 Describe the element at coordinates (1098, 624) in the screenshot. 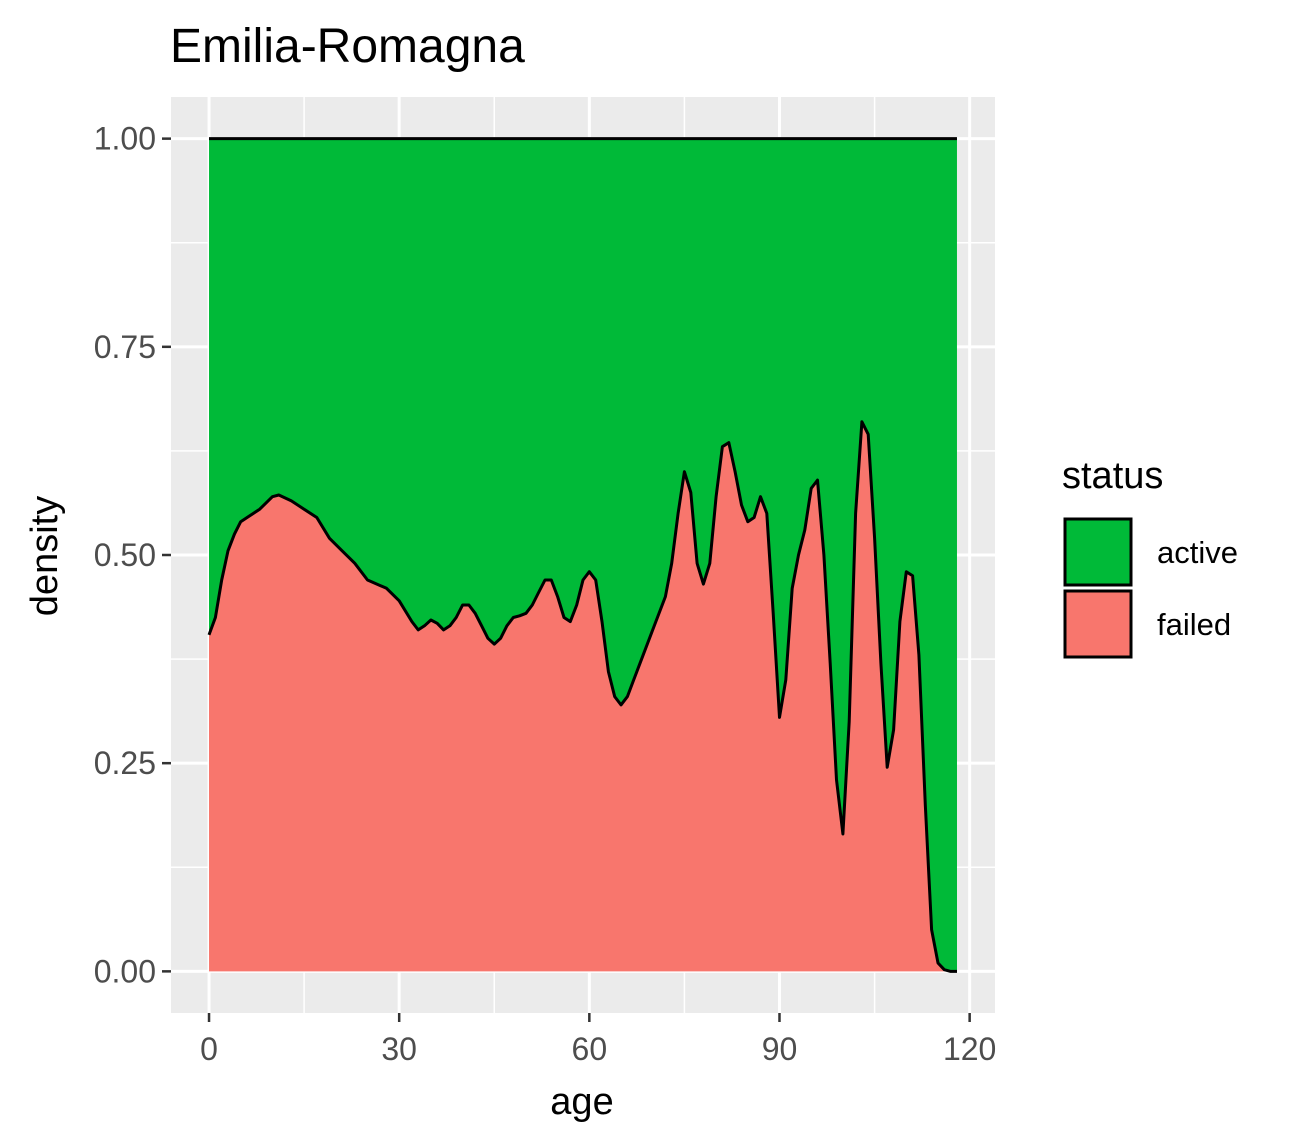

I see `legend-key-failed` at that location.